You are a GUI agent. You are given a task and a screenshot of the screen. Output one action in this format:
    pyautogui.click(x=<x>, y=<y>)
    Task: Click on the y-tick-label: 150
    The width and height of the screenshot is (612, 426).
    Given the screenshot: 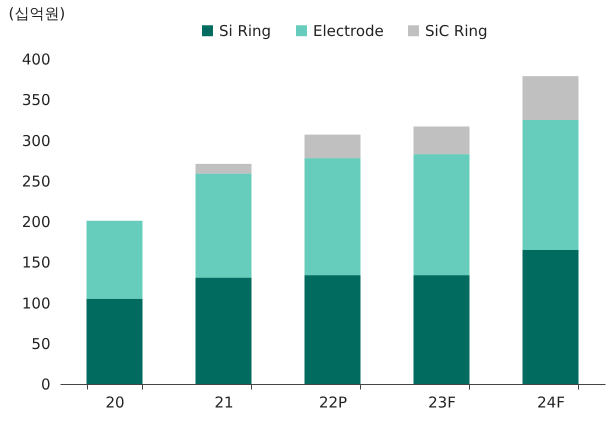 What is the action you would take?
    pyautogui.click(x=36, y=263)
    